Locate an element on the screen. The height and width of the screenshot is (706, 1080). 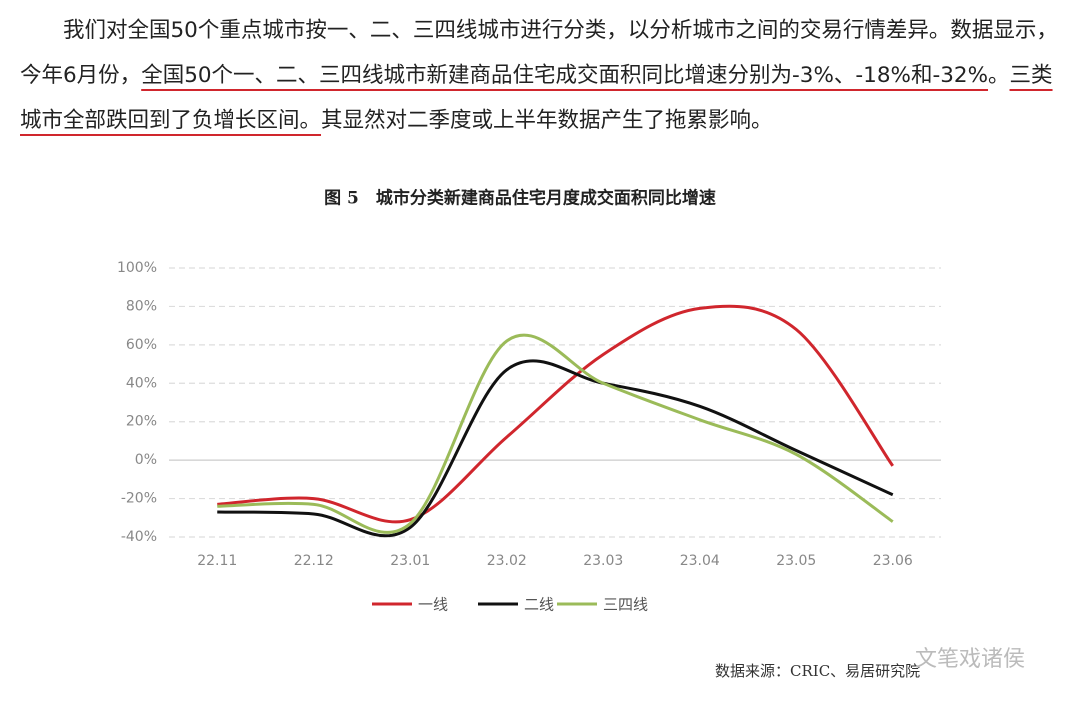
x-tick-label: 23.02 is located at coordinates (507, 561).